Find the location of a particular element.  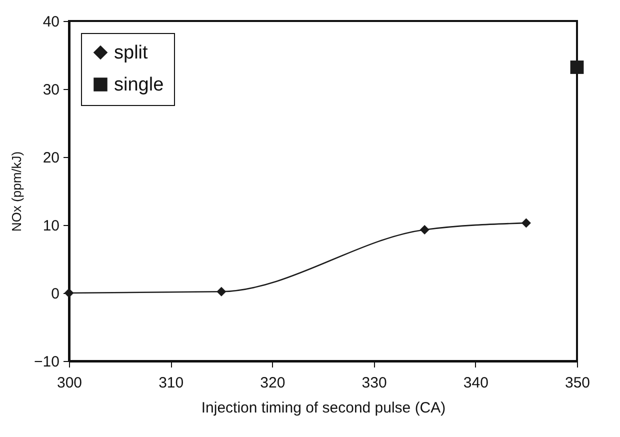

x-axis-title: Injection timing of second pulse (CA) is located at coordinates (323, 408).